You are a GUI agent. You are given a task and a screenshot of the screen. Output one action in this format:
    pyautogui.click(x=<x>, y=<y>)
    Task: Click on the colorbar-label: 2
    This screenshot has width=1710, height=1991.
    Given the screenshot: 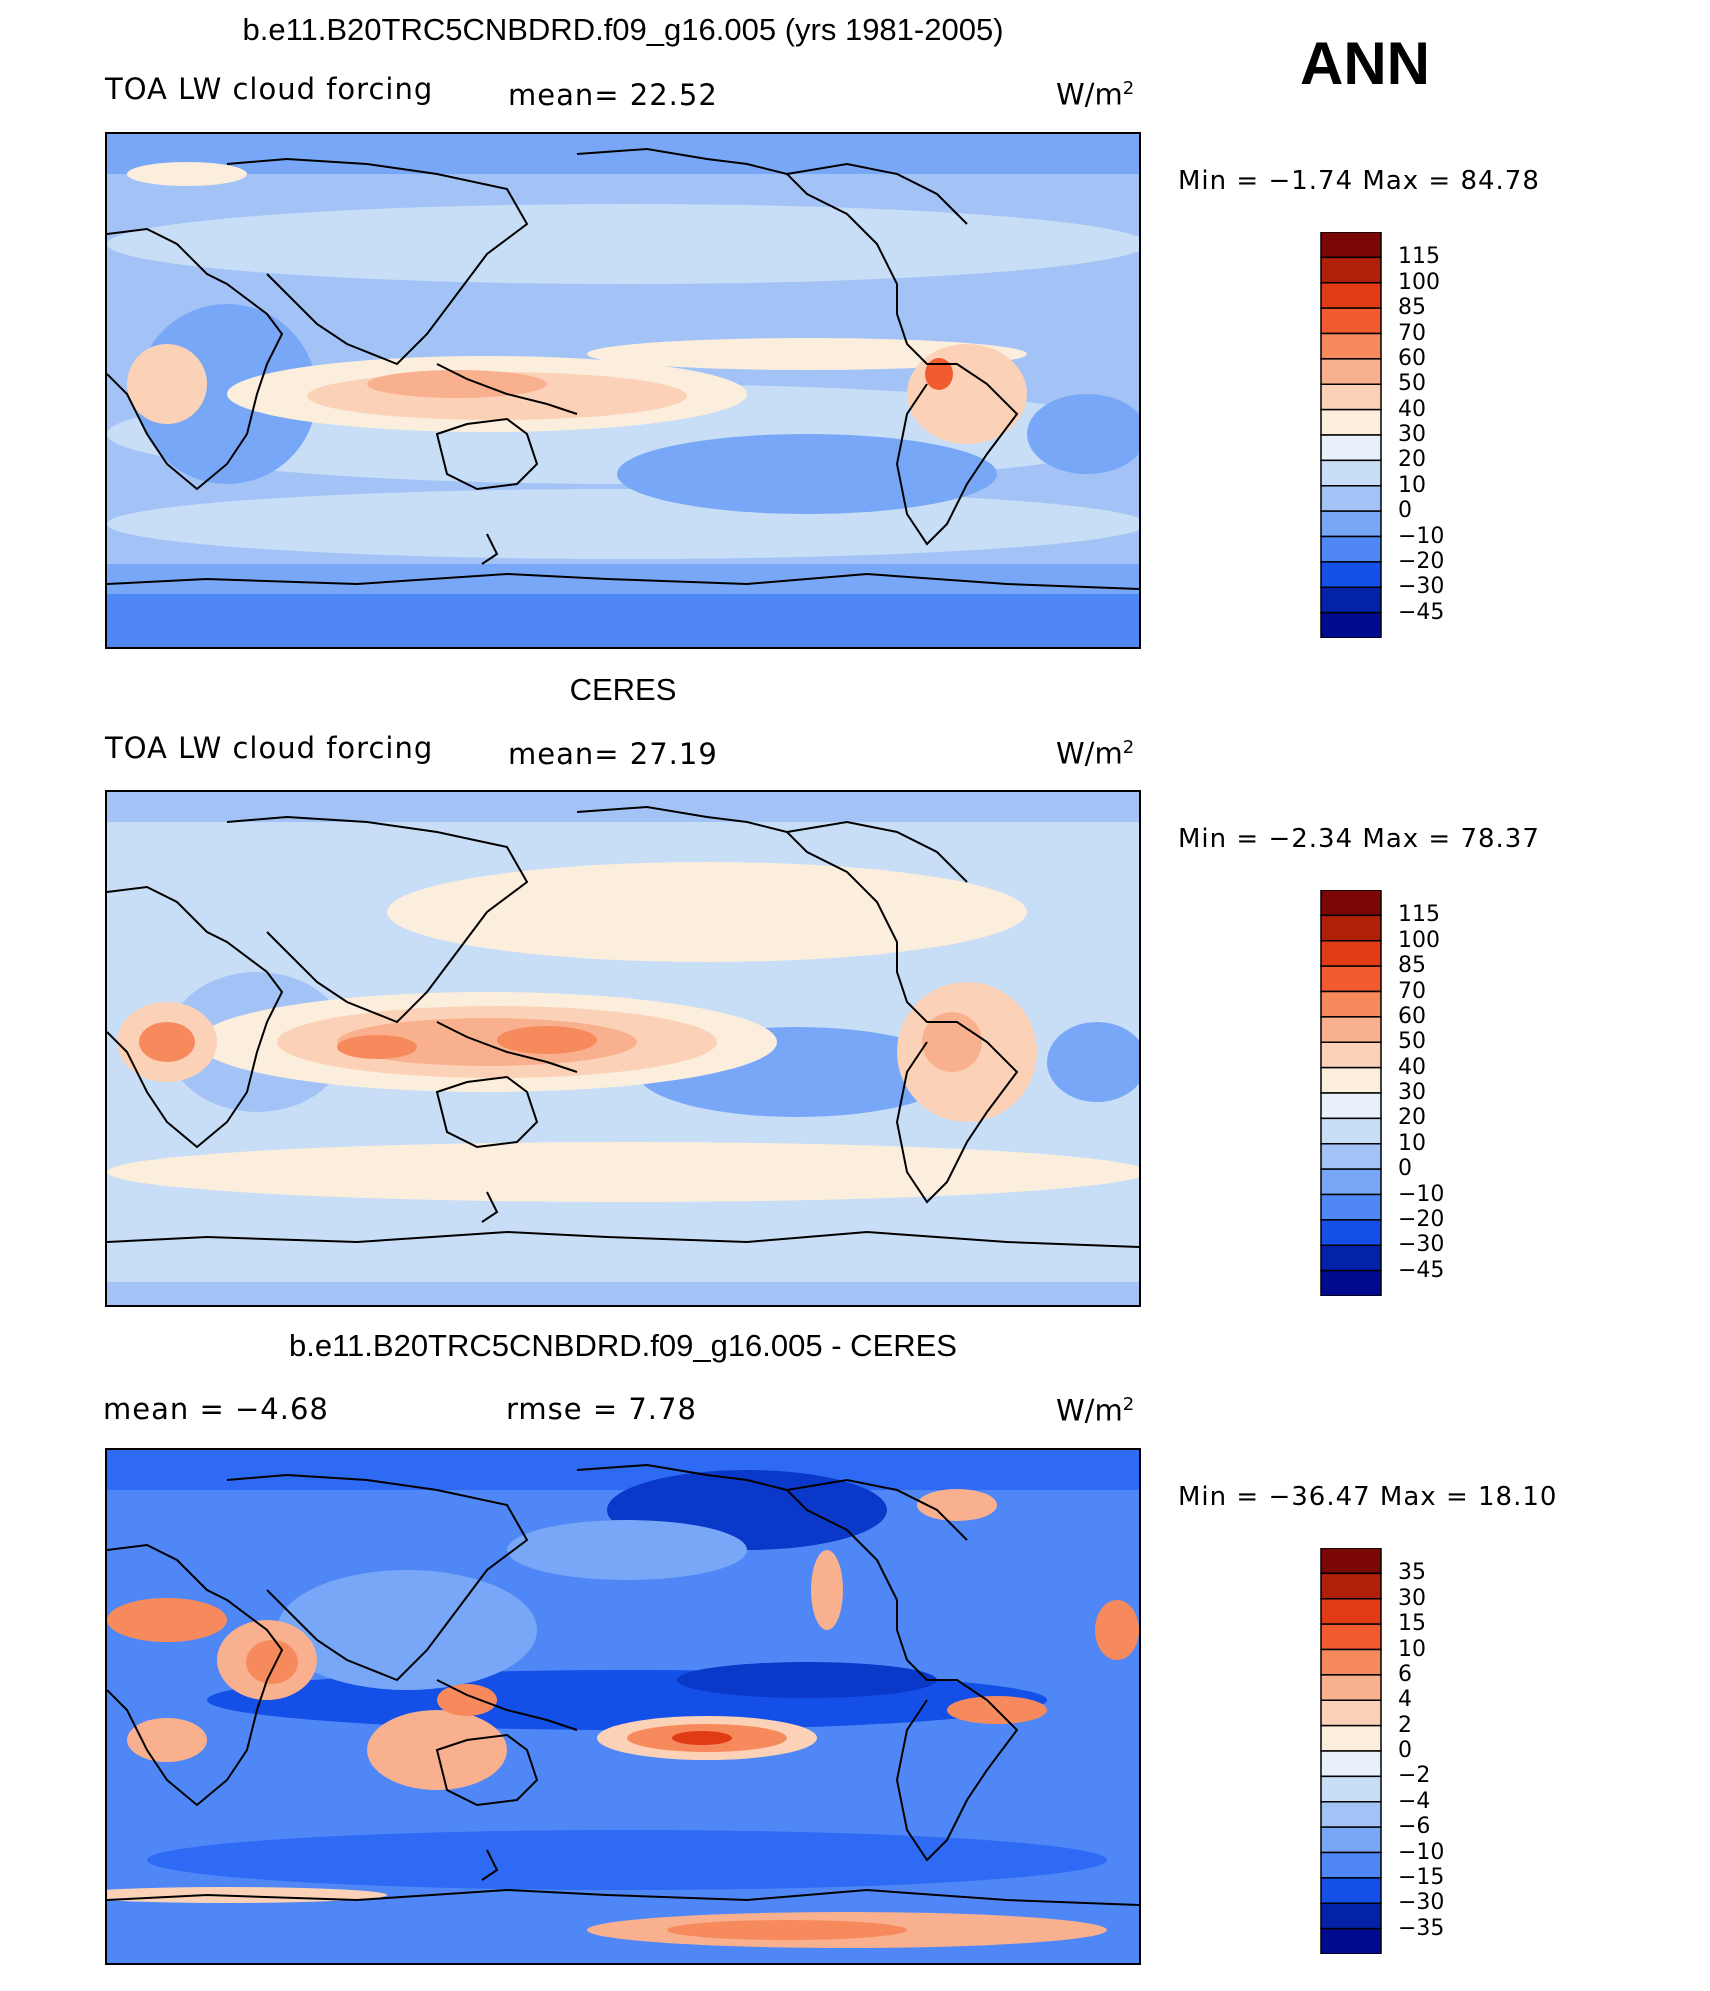 What is the action you would take?
    pyautogui.click(x=1405, y=1725)
    